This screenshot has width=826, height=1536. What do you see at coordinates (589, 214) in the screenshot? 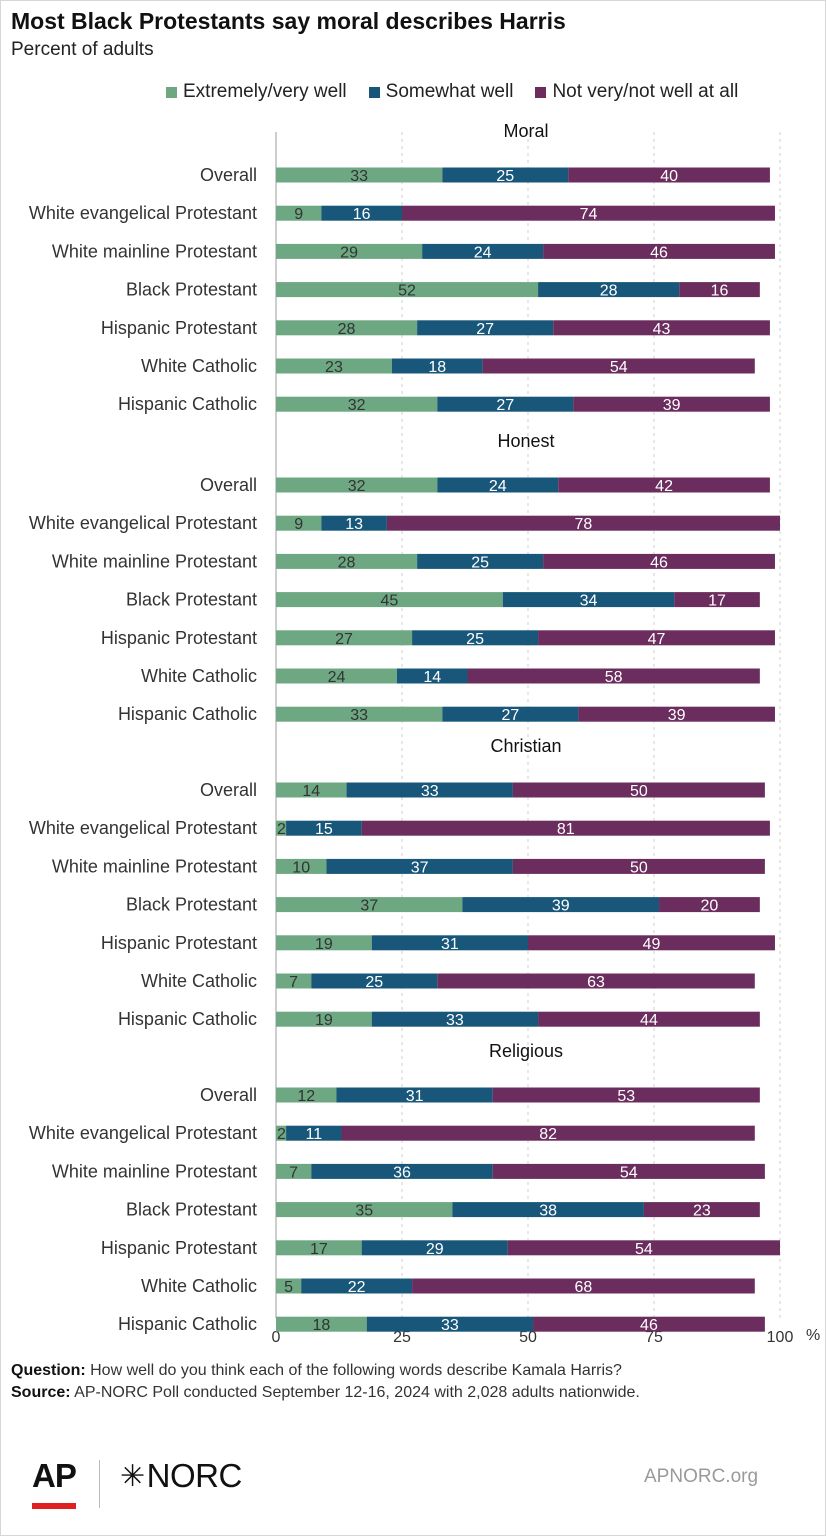
I see `data-label: 74` at bounding box center [589, 214].